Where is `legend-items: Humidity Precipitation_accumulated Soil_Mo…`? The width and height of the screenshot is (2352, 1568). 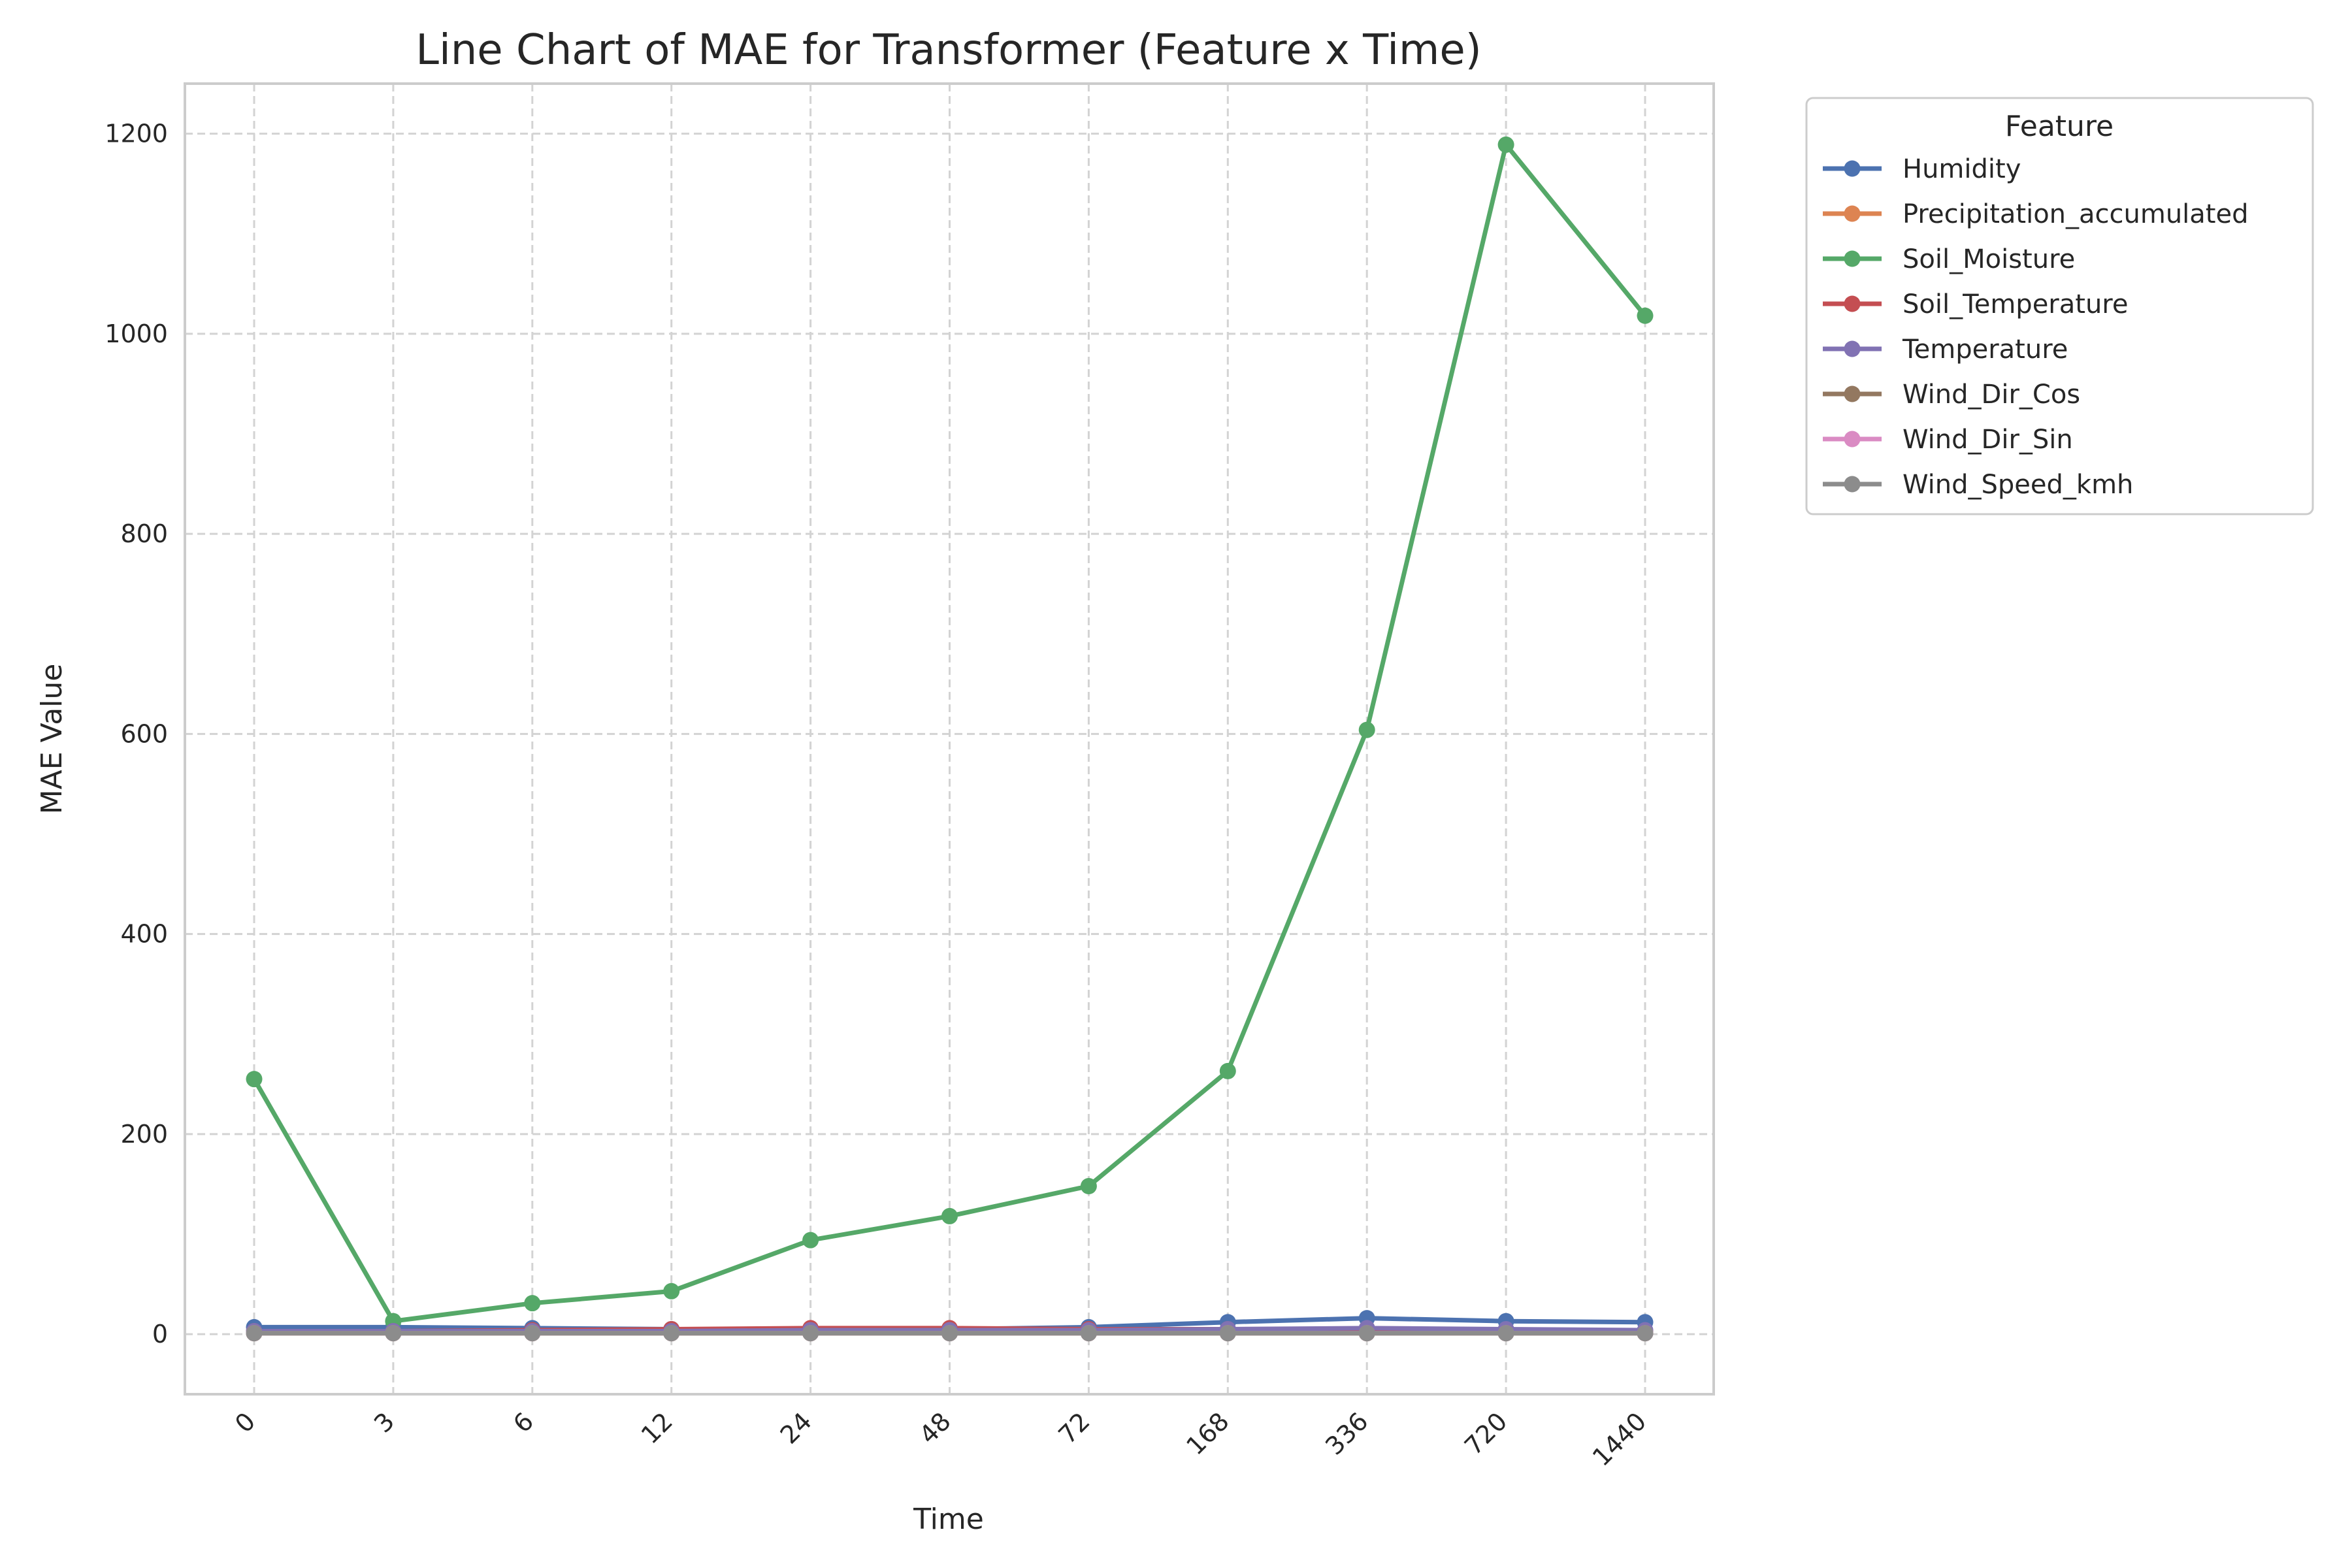
legend-items: Humidity Precipitation_accumulated Soil_Mo… is located at coordinates (2036, 327).